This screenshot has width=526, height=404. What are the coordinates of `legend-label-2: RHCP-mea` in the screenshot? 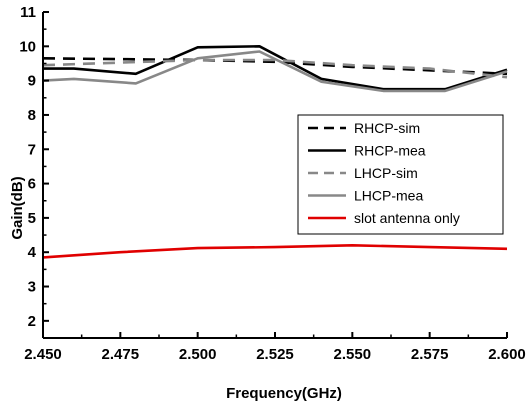 It's located at (390, 151).